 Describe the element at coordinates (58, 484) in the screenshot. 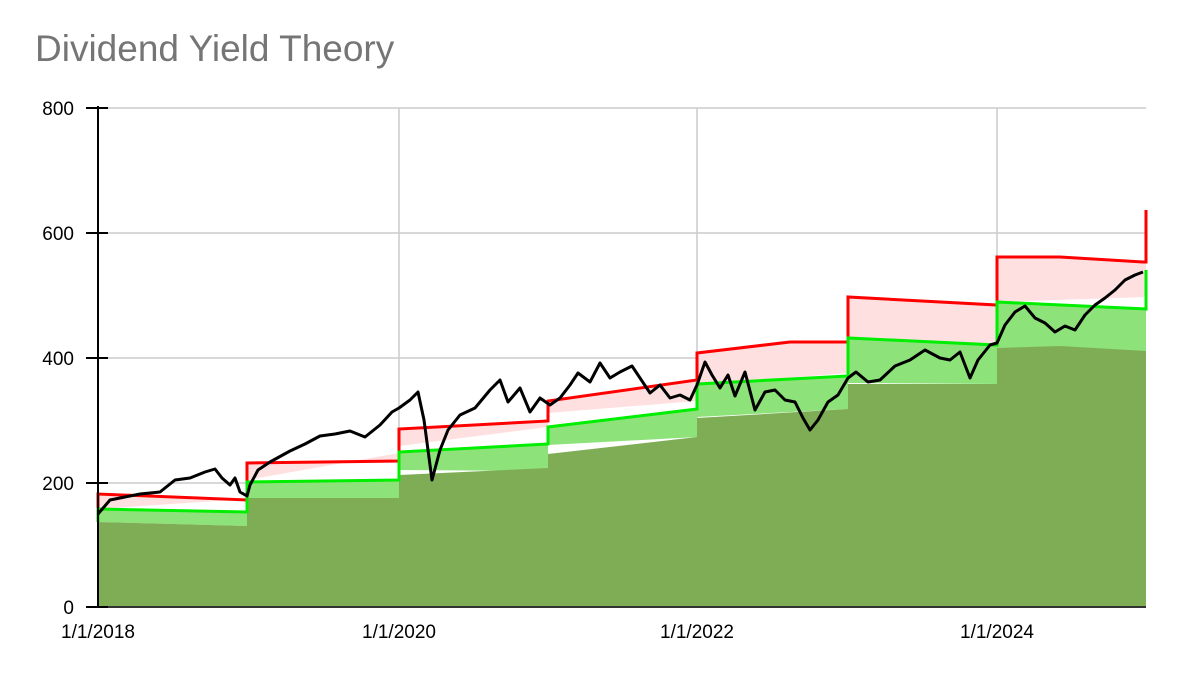

I see `y-tick-label: 200` at that location.